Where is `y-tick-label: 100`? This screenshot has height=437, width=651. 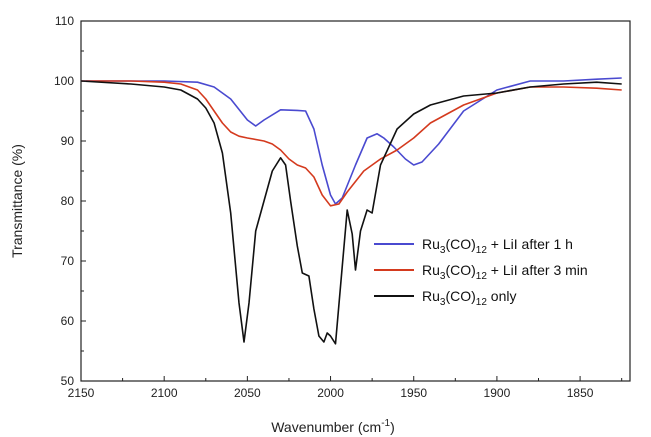
y-tick-label: 100 is located at coordinates (64, 81).